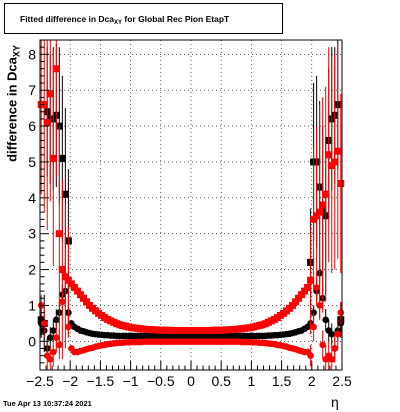  I want to click on x-tick-label: −1, so click(131, 381).